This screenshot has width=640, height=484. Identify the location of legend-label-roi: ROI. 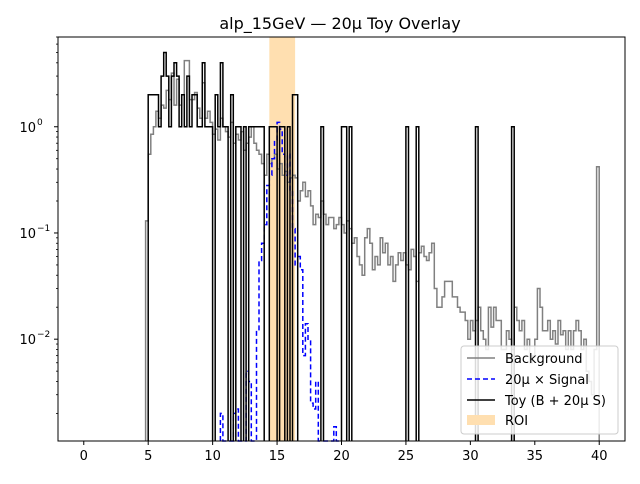
(516, 421).